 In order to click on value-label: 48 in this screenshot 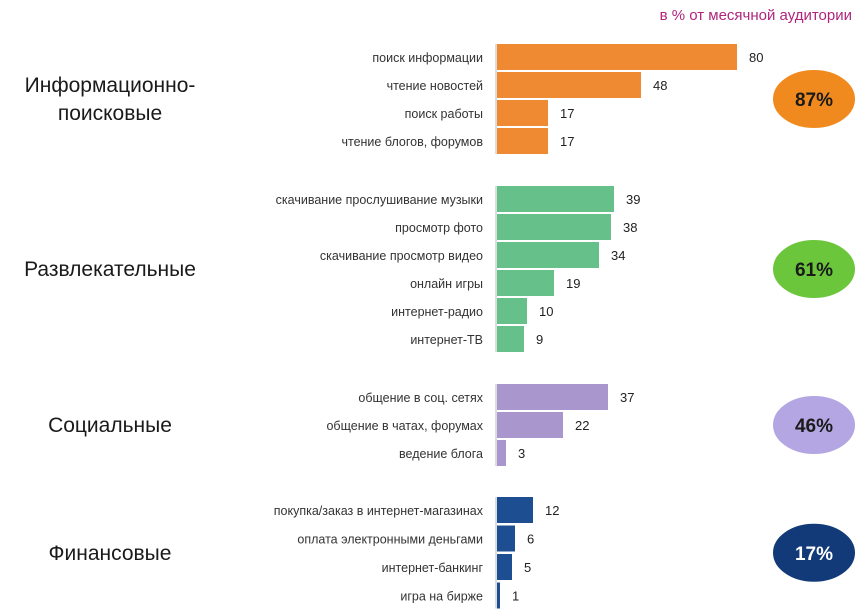, I will do `click(660, 85)`.